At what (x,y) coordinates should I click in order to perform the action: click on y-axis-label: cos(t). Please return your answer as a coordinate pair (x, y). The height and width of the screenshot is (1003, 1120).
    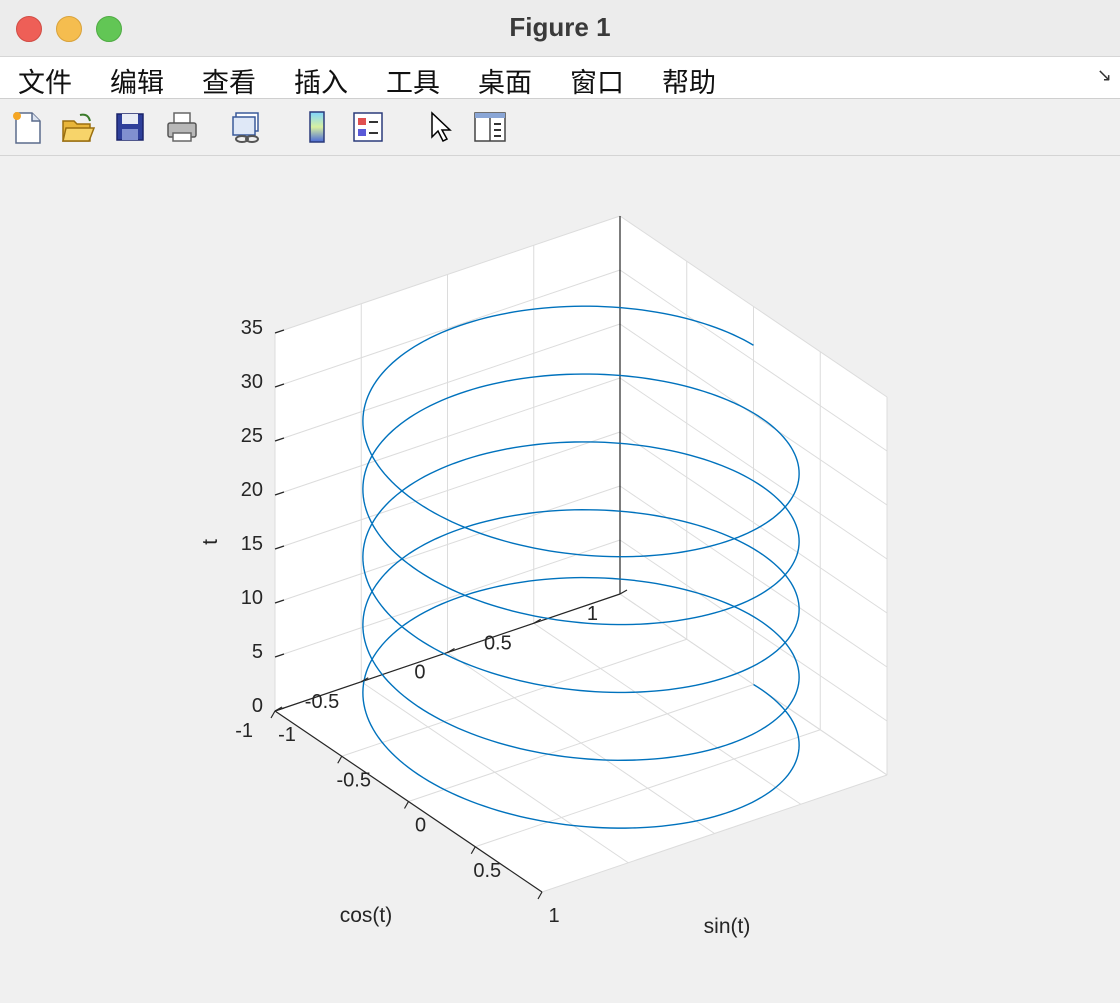
    Looking at the image, I should click on (366, 915).